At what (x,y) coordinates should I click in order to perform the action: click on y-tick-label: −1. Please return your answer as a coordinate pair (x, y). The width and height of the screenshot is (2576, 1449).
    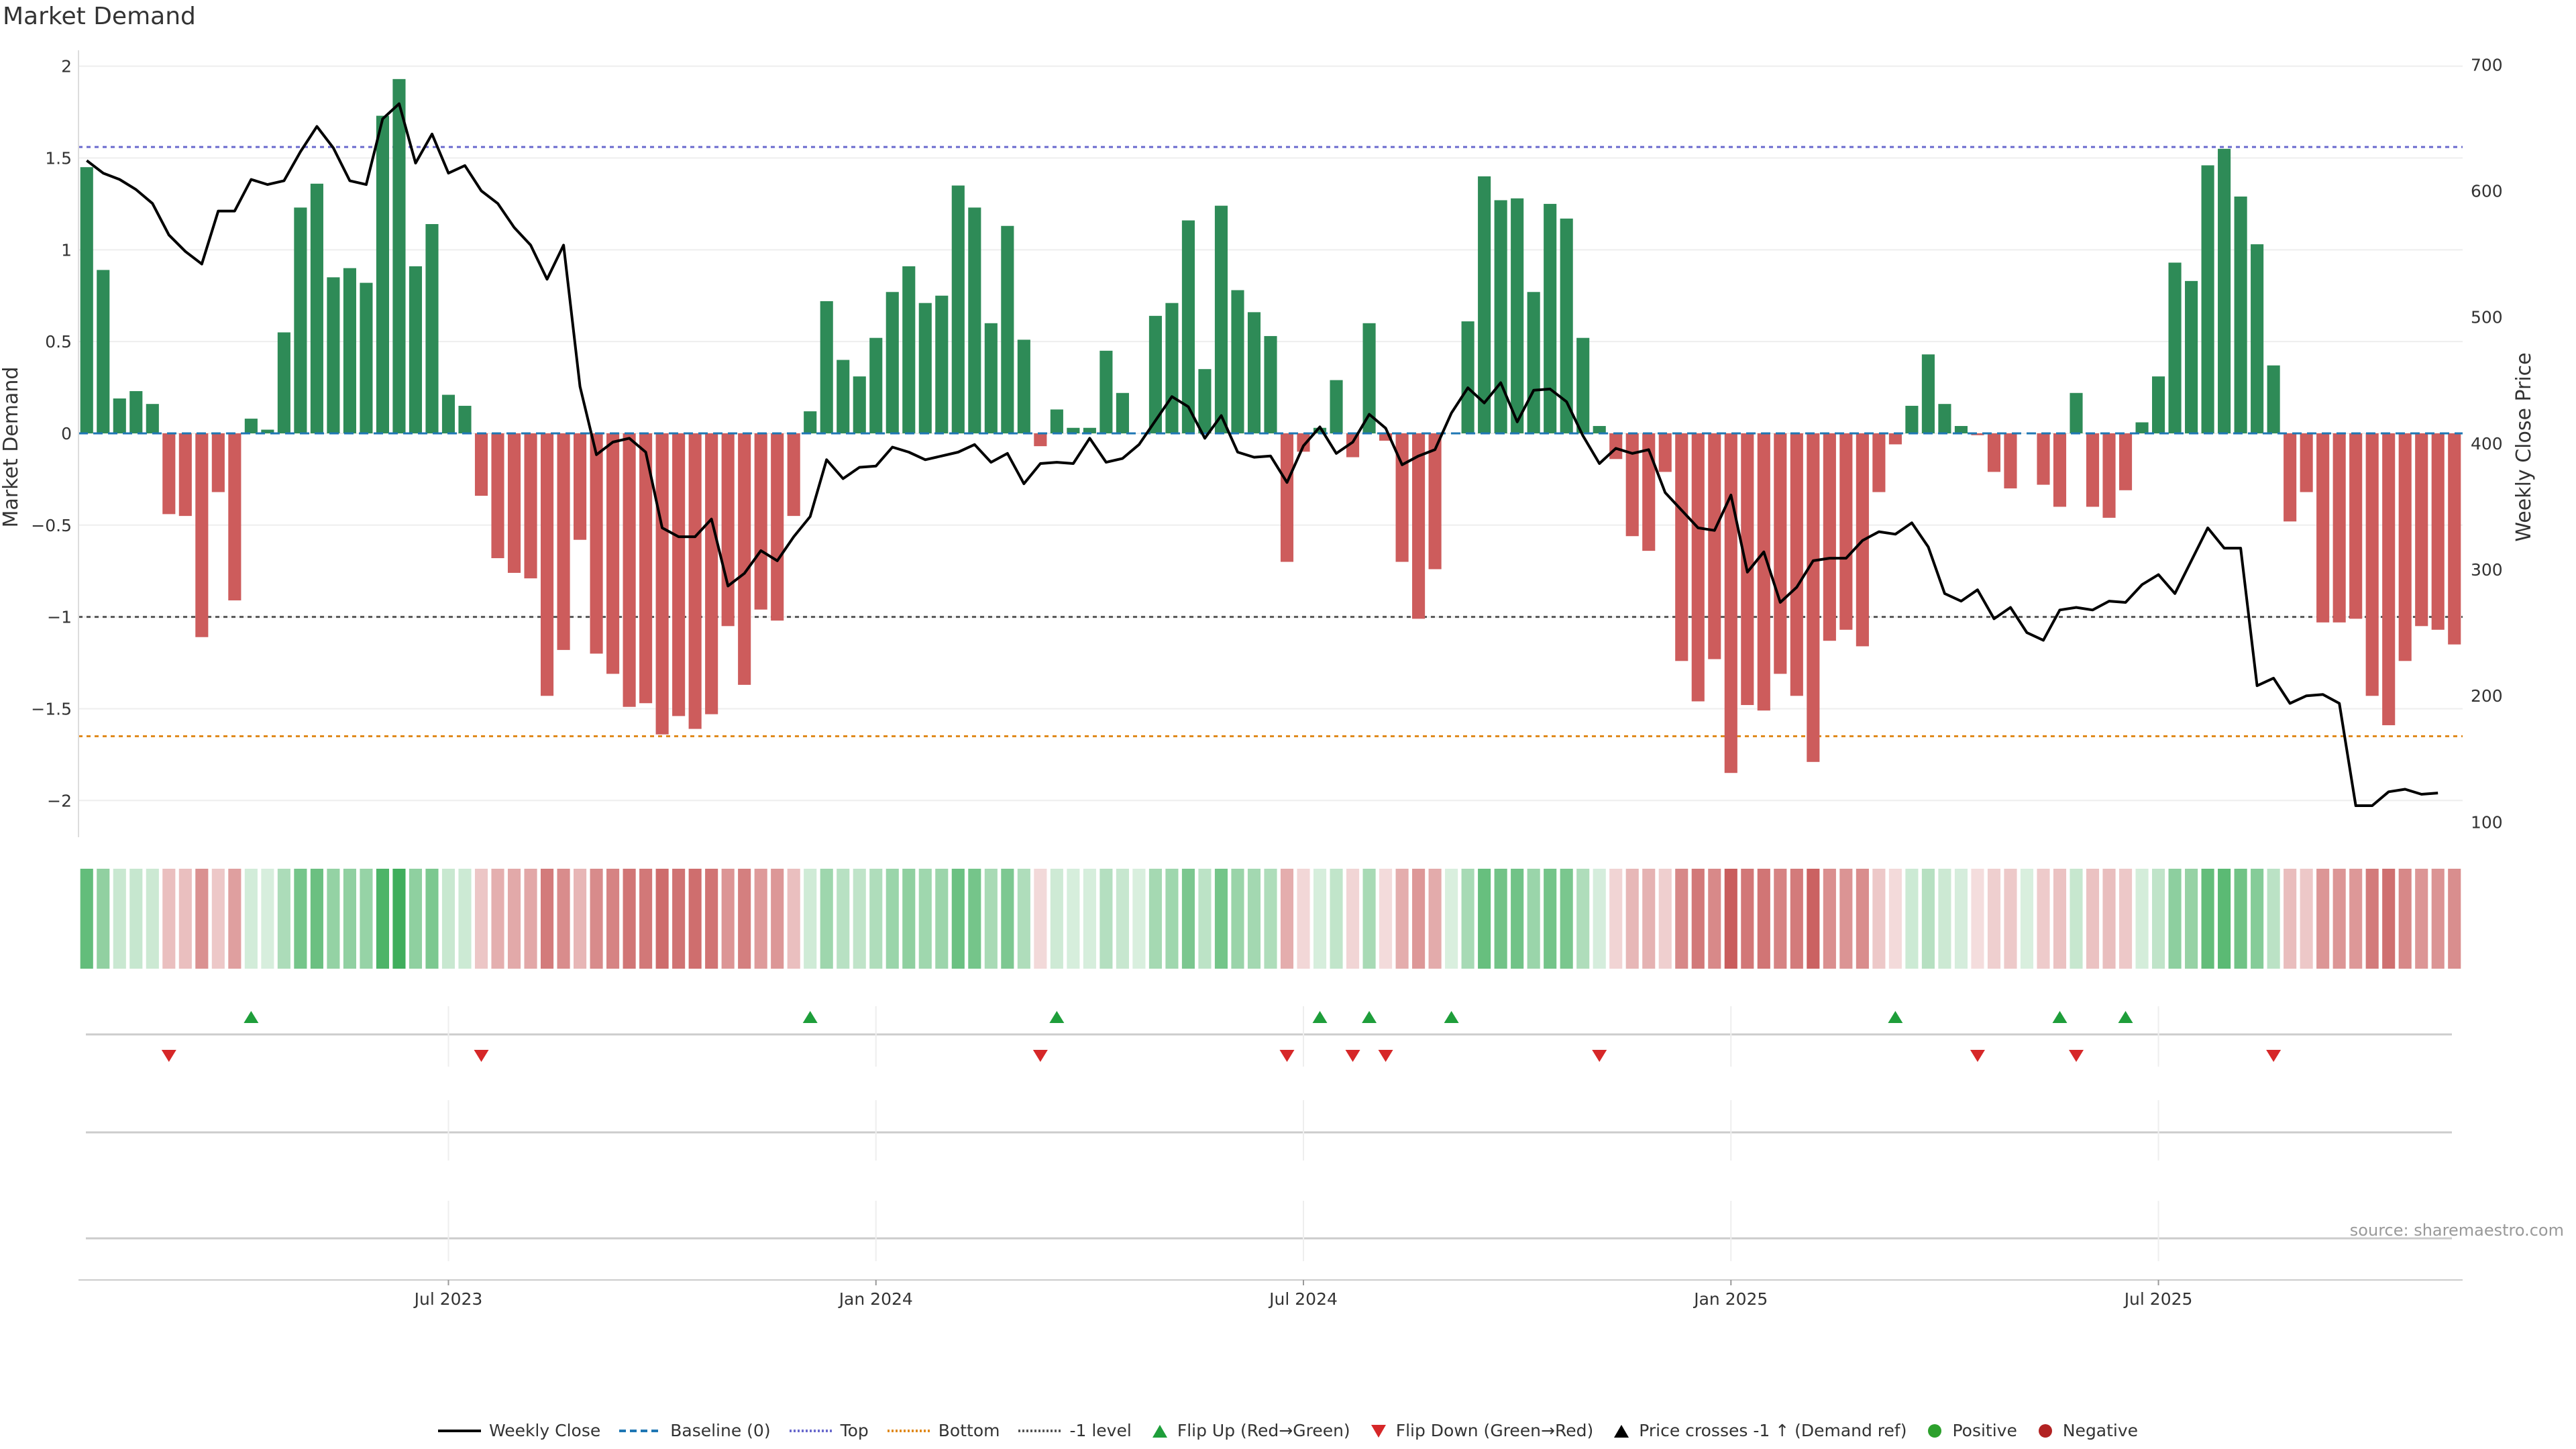
    Looking at the image, I should click on (59, 617).